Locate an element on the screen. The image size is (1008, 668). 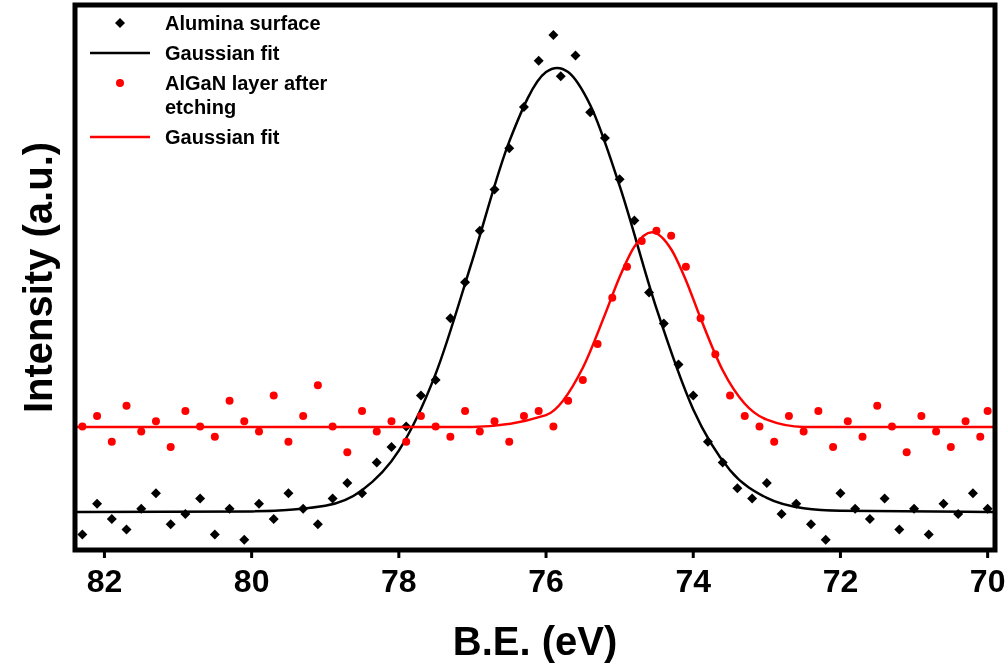
x-tick-label: 80 is located at coordinates (251, 581).